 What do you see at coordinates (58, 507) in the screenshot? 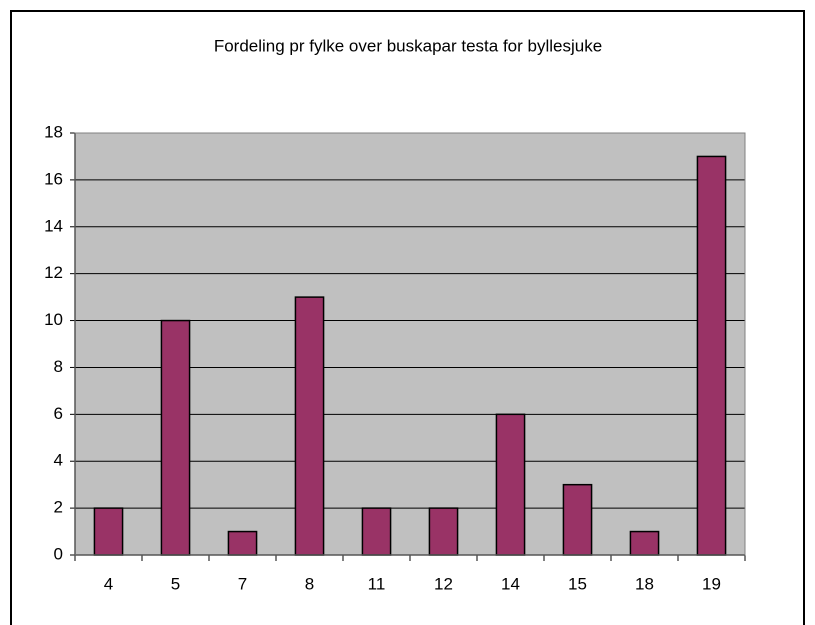
I see `y-tick-label: 2` at bounding box center [58, 507].